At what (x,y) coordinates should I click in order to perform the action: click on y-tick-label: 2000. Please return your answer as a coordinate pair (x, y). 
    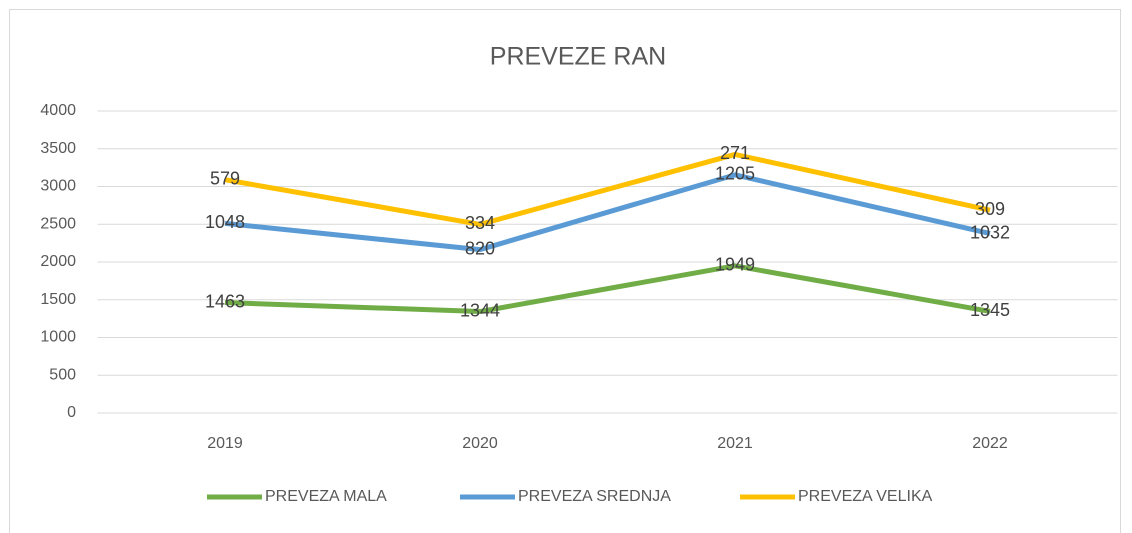
    Looking at the image, I should click on (58, 261).